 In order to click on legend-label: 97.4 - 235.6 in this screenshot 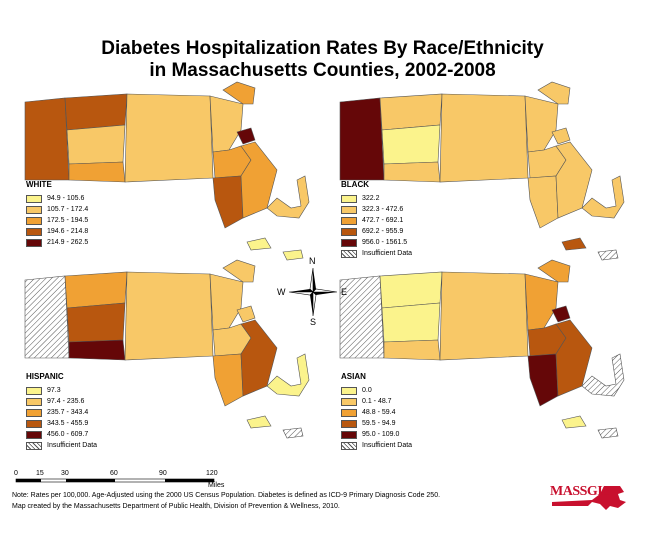, I will do `click(66, 401)`.